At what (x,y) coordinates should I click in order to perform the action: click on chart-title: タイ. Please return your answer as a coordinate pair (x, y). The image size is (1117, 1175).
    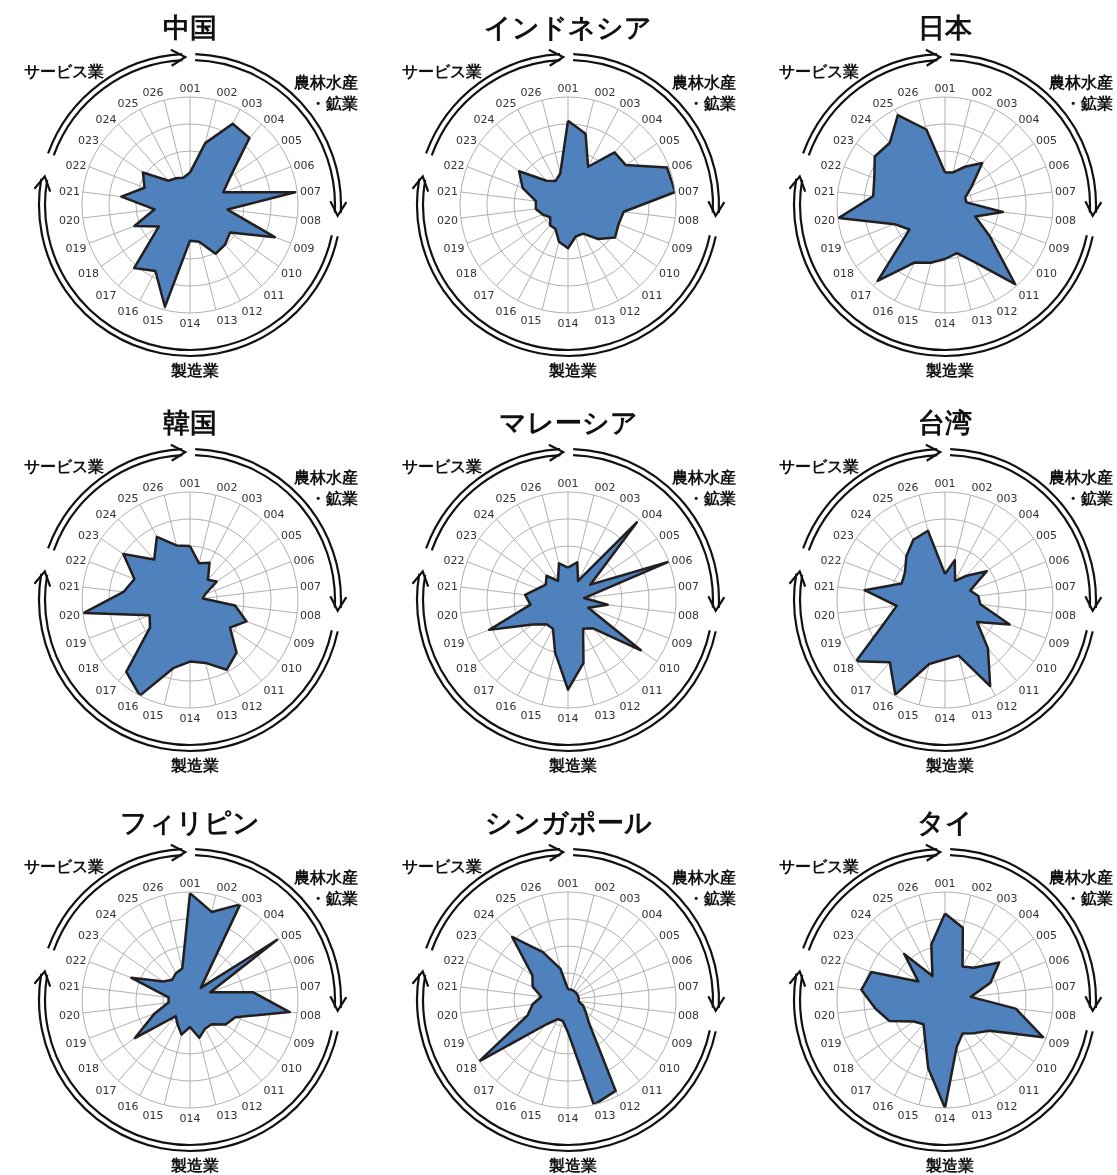
    Looking at the image, I should click on (945, 823).